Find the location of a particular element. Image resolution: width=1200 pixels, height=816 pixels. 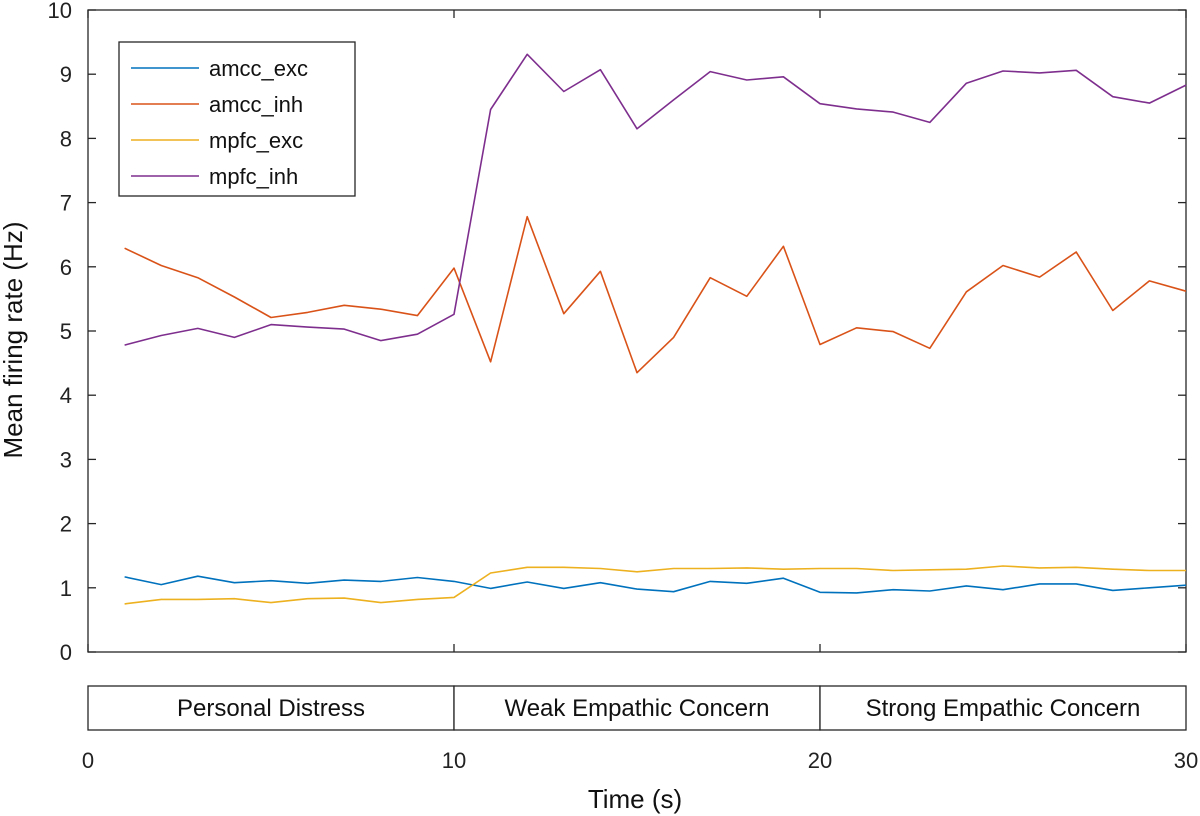

legend: amcc_exc amcc_inh mpfc_exc mpfc_inh is located at coordinates (237, 119).